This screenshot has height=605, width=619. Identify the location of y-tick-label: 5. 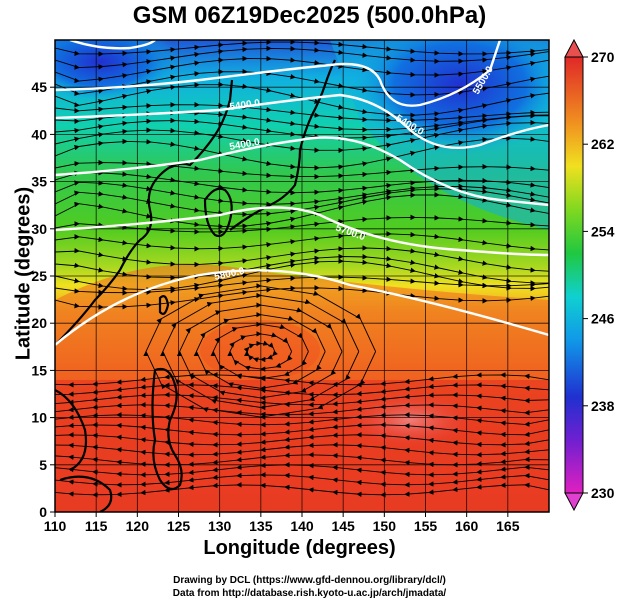
(43, 465).